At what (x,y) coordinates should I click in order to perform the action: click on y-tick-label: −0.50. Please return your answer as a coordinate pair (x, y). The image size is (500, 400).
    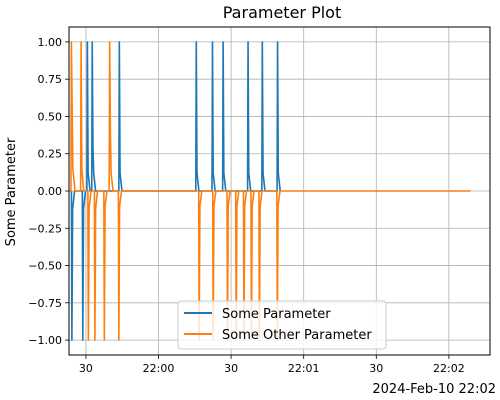
    Looking at the image, I should click on (45, 266).